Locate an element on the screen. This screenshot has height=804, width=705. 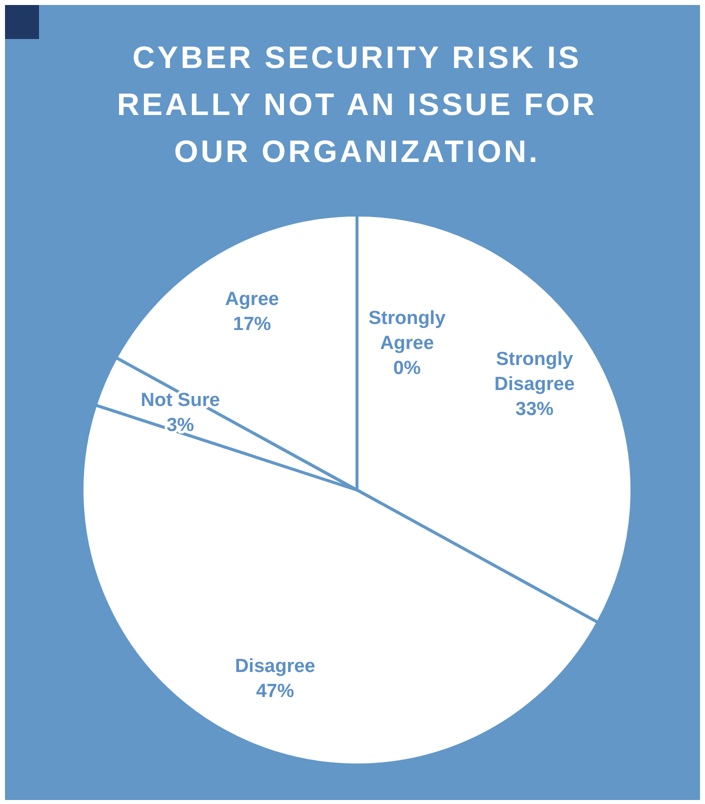
data-label: 33% is located at coordinates (535, 409).